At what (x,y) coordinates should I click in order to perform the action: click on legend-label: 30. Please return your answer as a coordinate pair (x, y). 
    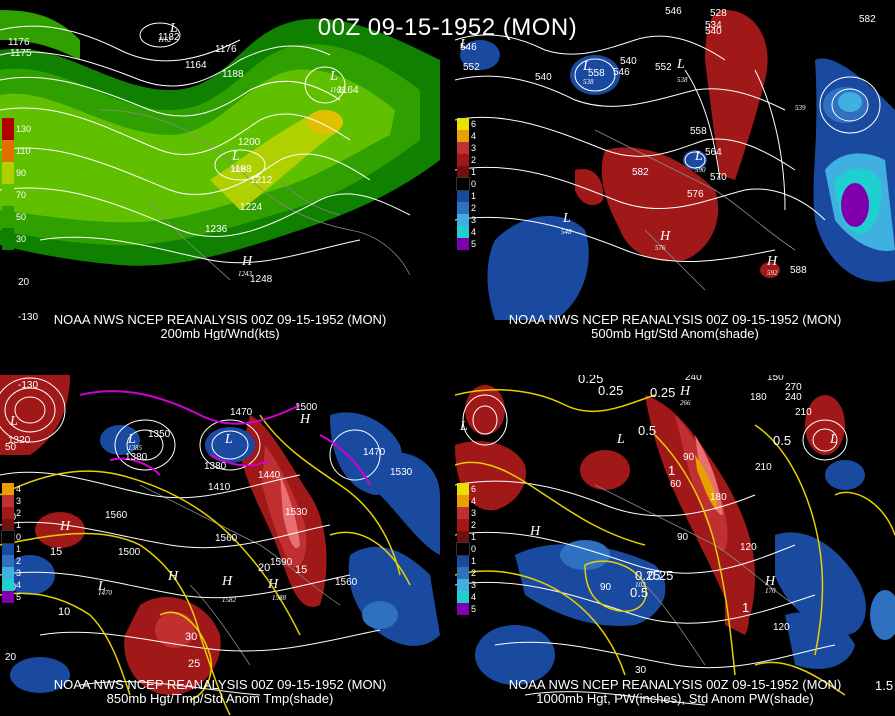
    Looking at the image, I should click on (21, 239).